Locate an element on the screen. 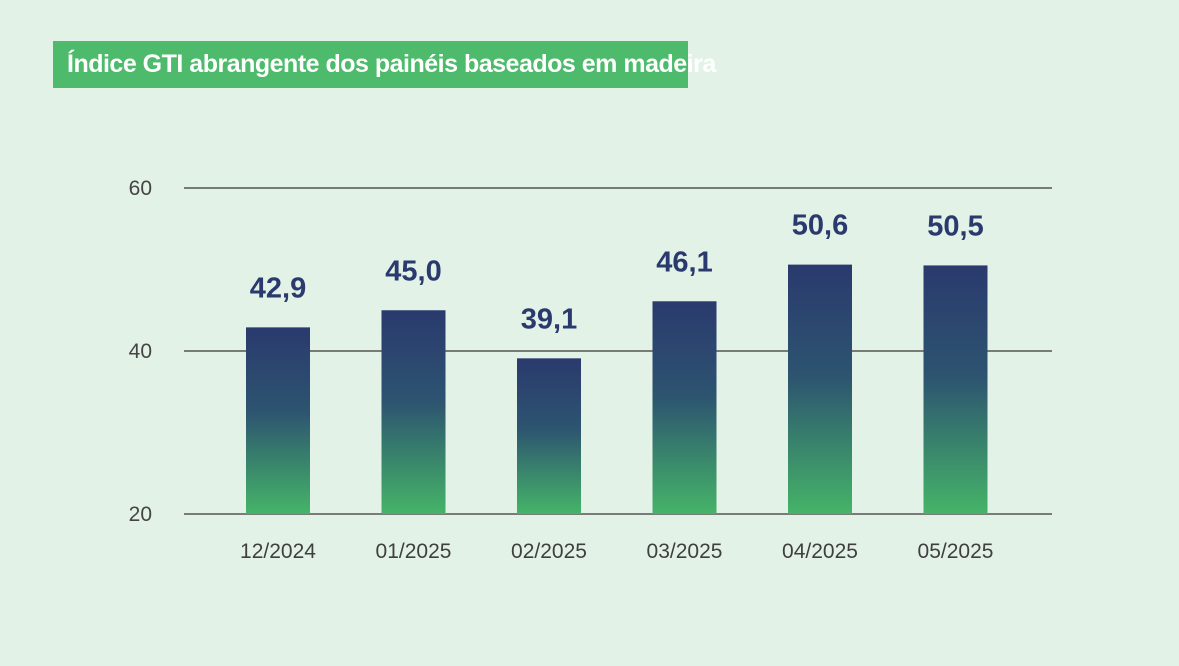 The height and width of the screenshot is (666, 1179). data-label: 45,0 is located at coordinates (413, 271).